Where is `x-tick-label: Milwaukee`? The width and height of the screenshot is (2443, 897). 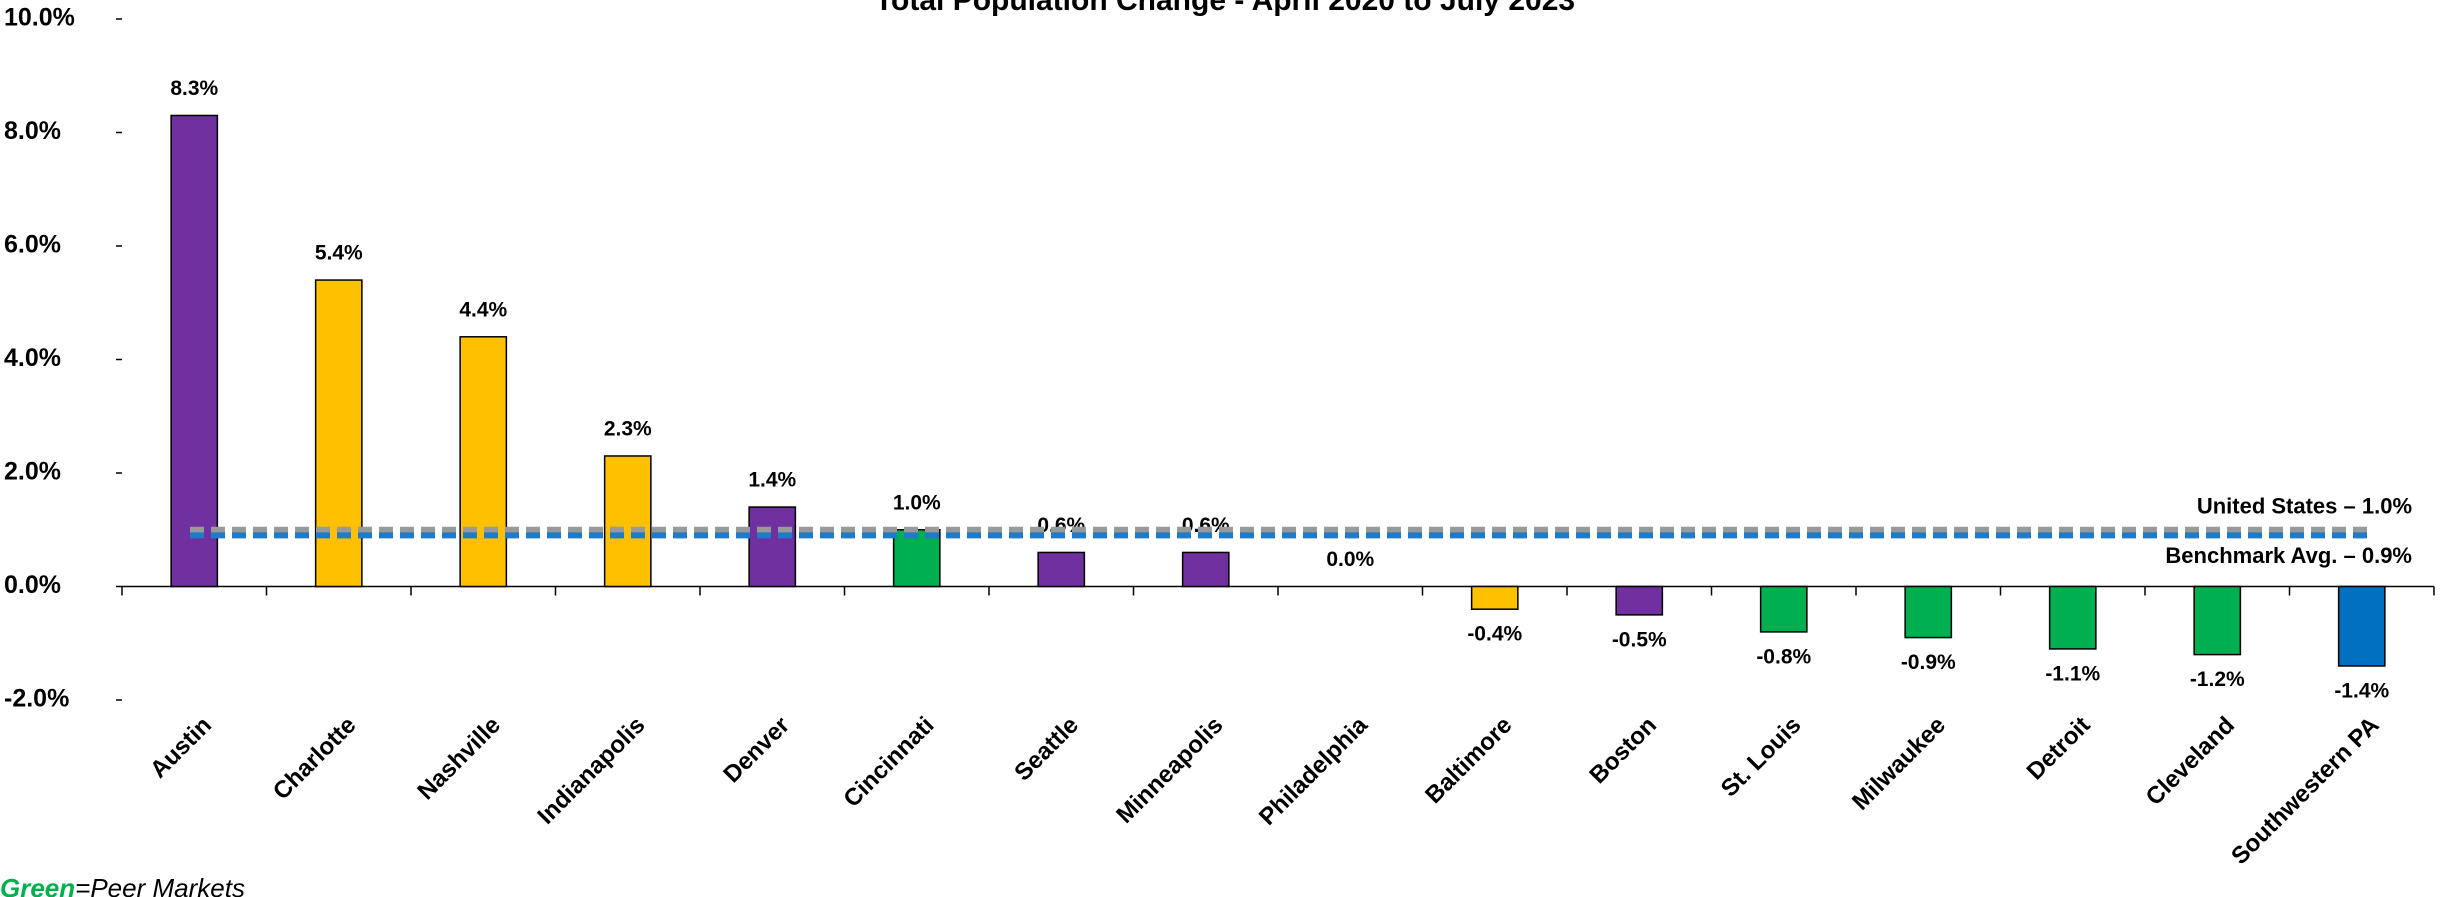 x-tick-label: Milwaukee is located at coordinates (1899, 764).